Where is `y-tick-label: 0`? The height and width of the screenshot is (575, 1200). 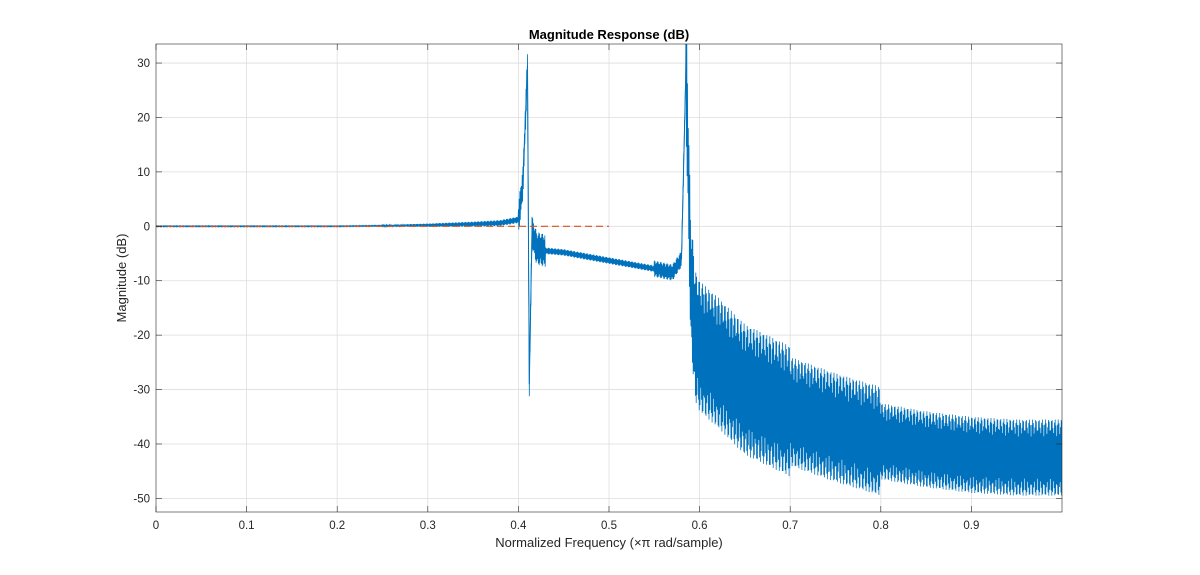 y-tick-label: 0 is located at coordinates (147, 227).